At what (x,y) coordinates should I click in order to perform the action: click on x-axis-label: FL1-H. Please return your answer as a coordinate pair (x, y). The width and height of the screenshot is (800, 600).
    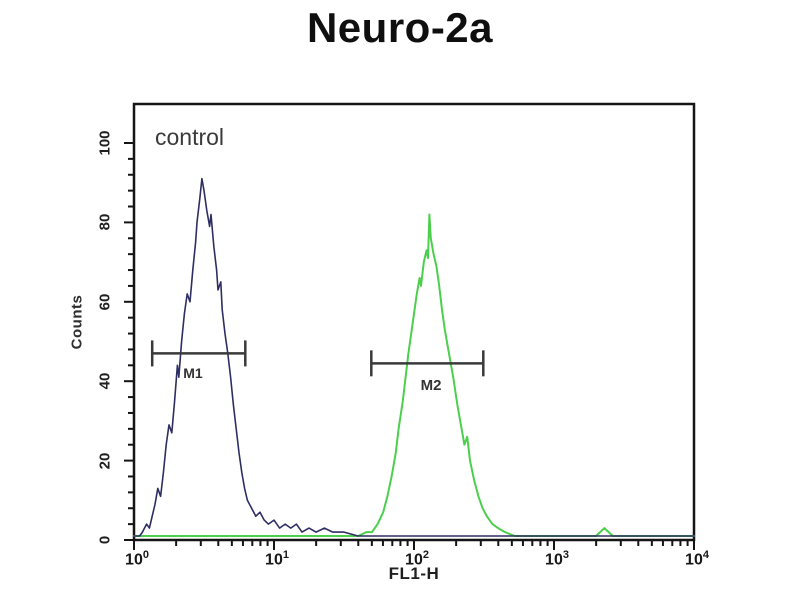
    Looking at the image, I should click on (414, 573).